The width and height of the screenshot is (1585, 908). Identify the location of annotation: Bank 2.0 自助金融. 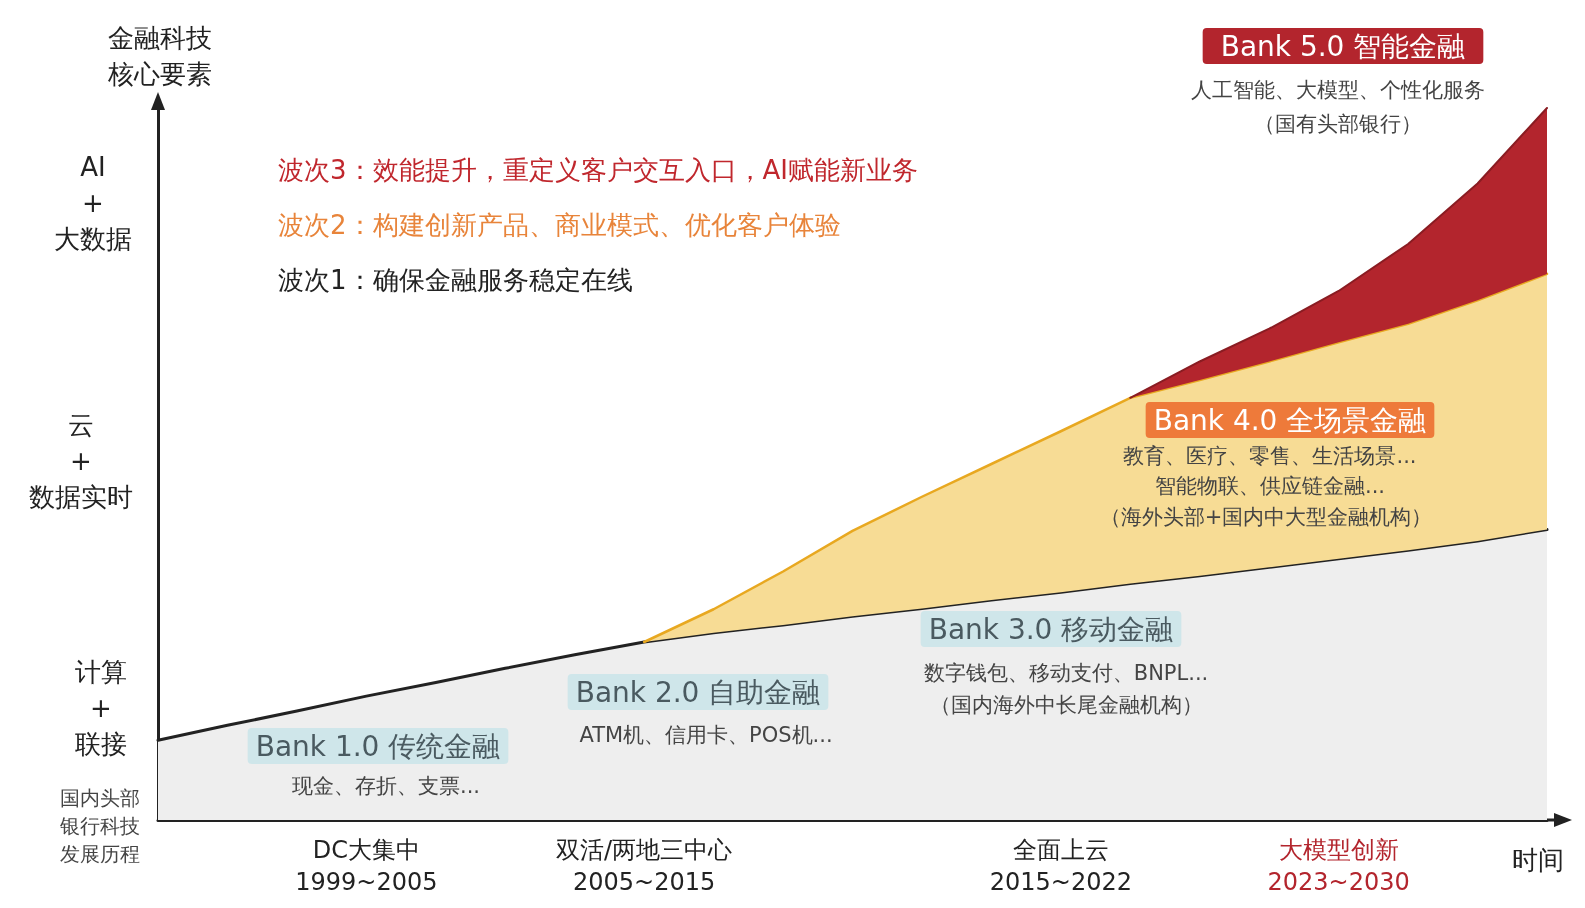
(698, 692).